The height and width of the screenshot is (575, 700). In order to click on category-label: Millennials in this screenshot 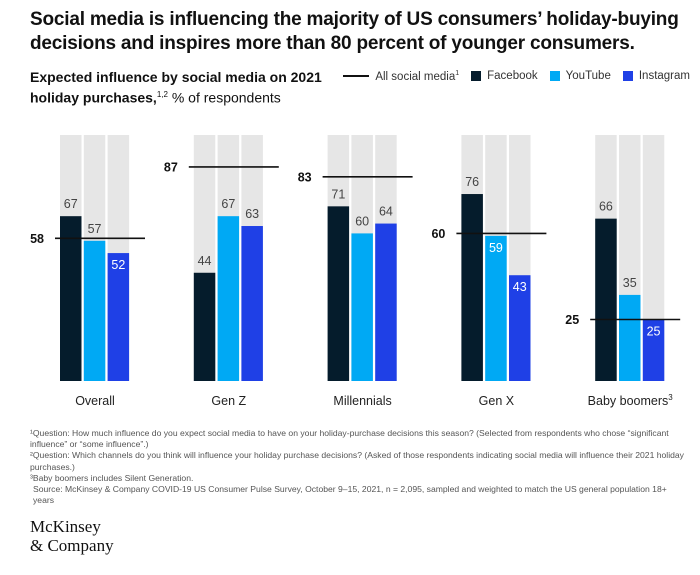, I will do `click(362, 401)`.